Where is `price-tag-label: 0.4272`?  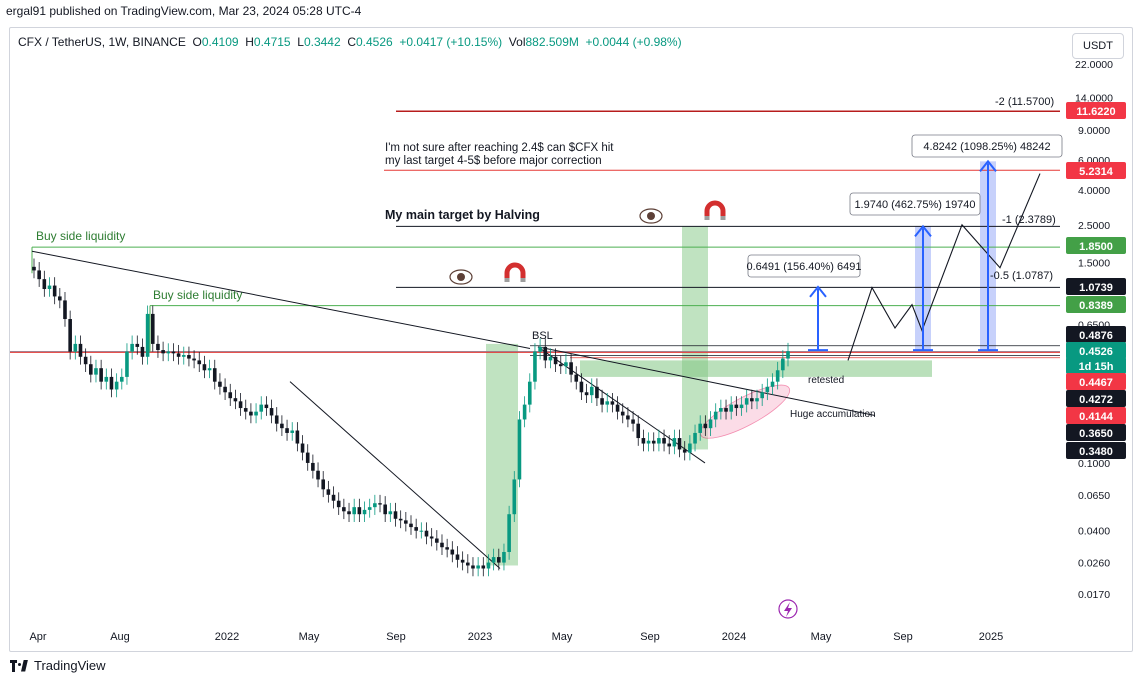 price-tag-label: 0.4272 is located at coordinates (1096, 400).